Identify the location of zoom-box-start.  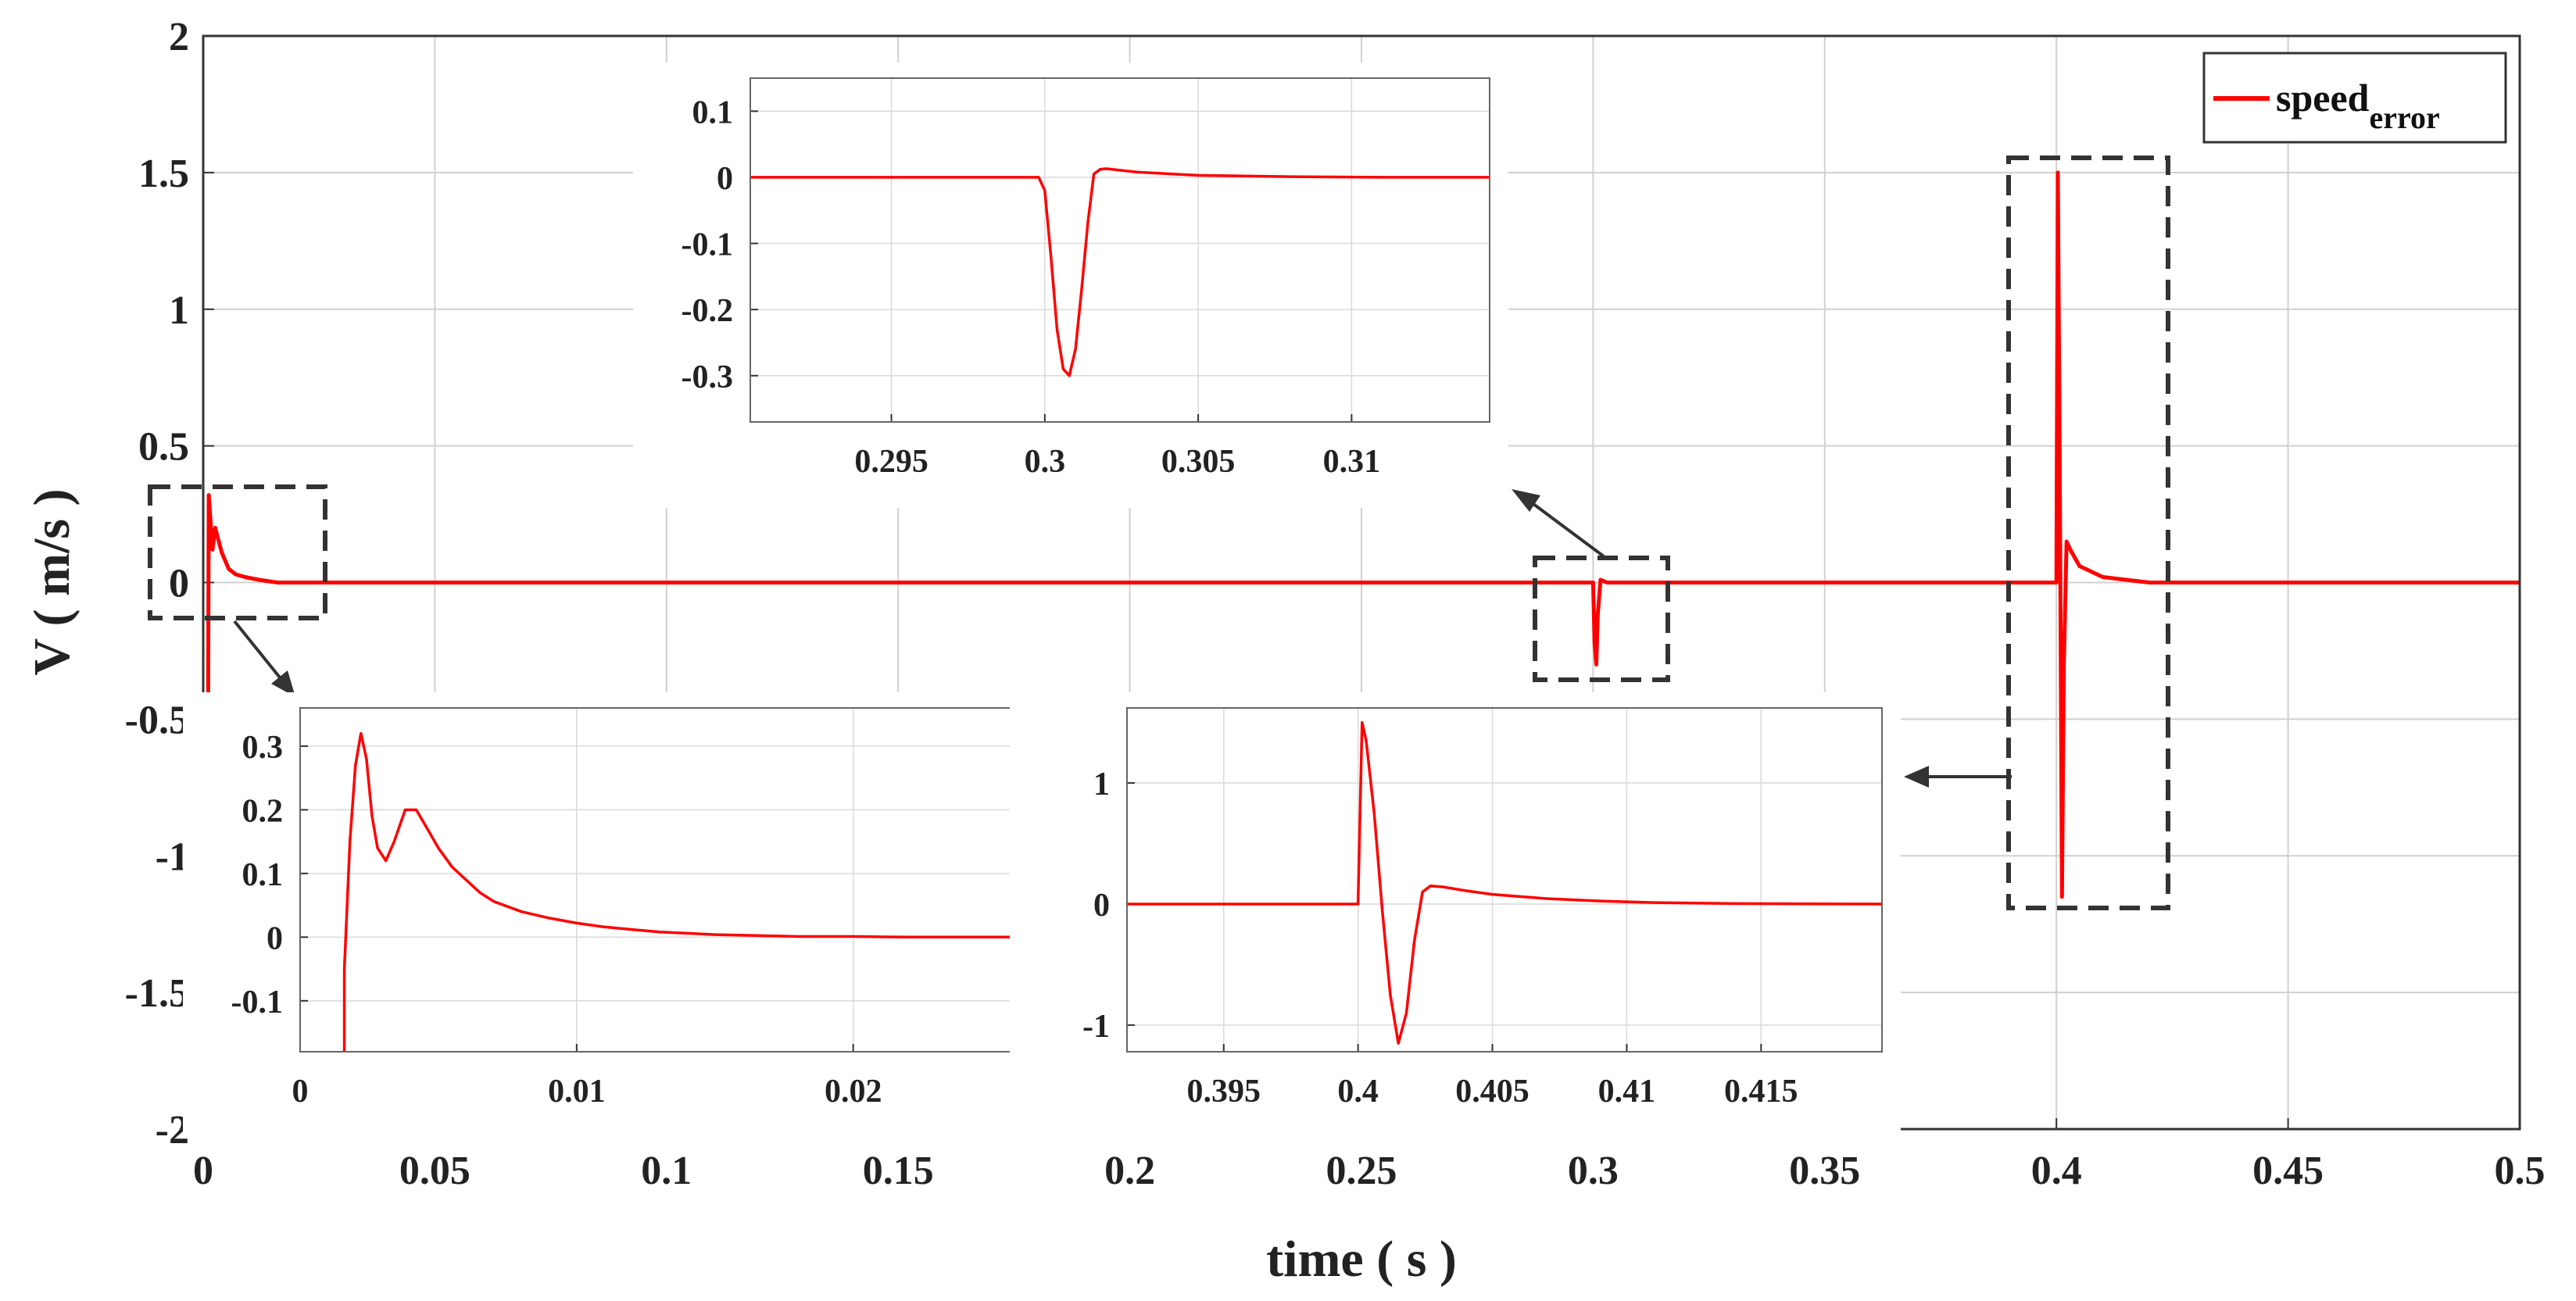
(237, 552).